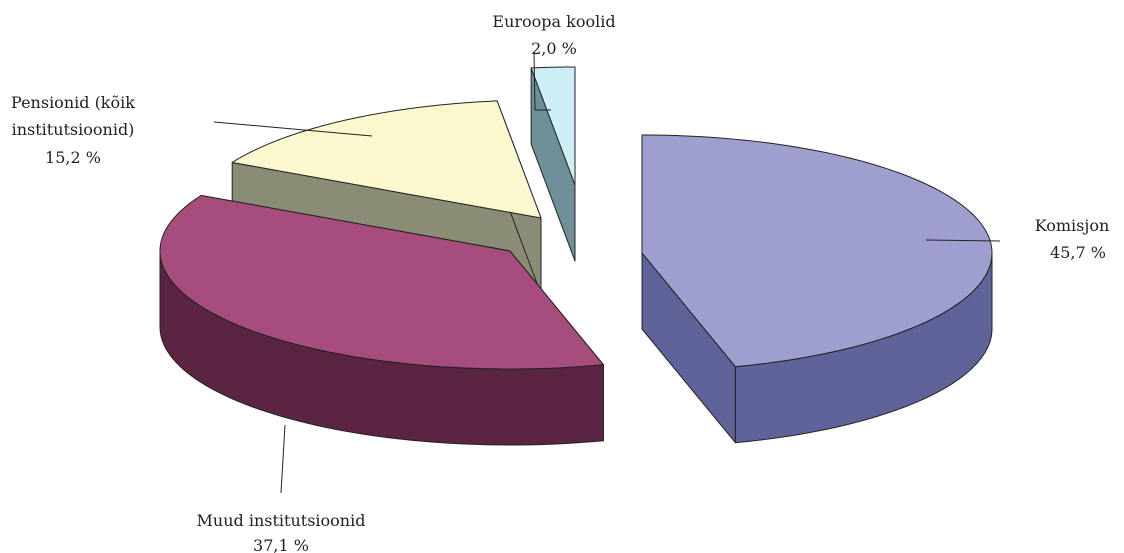  What do you see at coordinates (542, 81) in the screenshot?
I see `leader-line-euroopa-koolid` at bounding box center [542, 81].